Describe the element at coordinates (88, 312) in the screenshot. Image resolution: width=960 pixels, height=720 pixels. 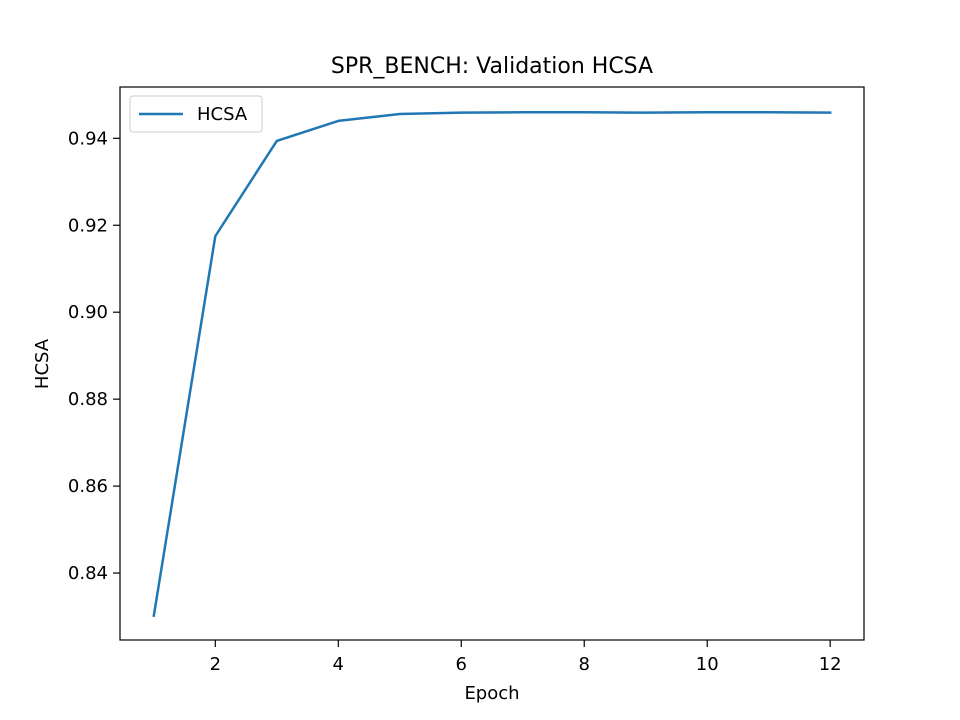
I see `y-tick-label: 0.90` at that location.